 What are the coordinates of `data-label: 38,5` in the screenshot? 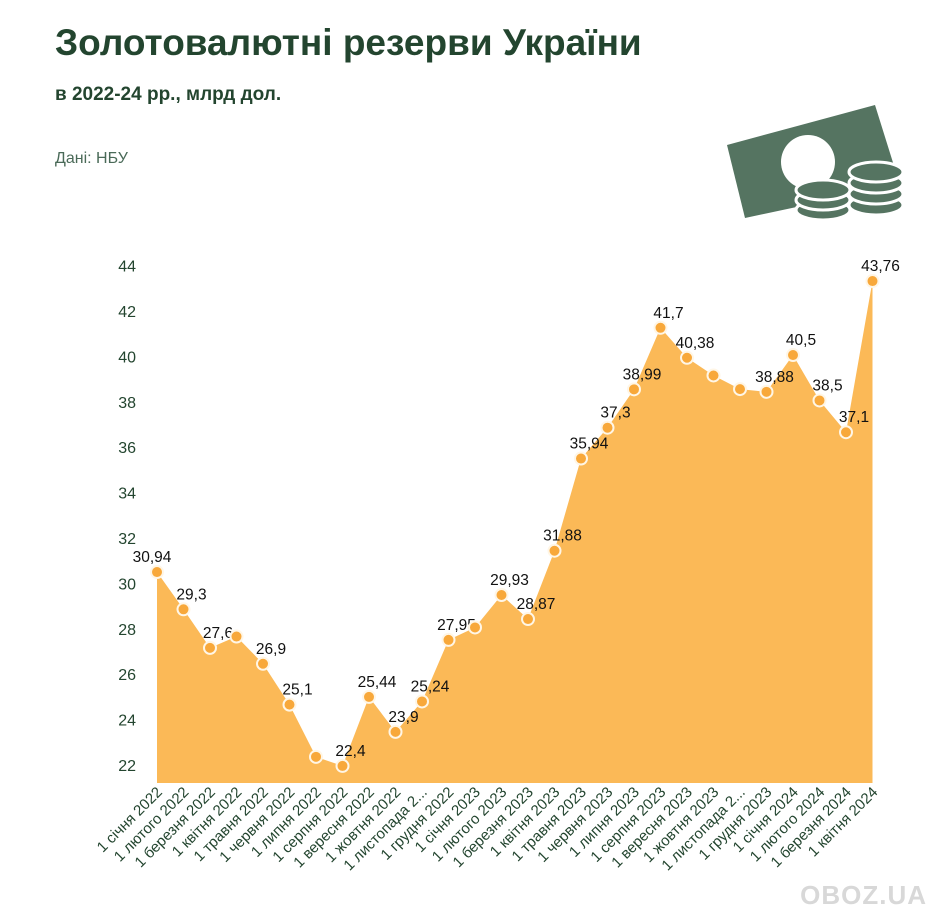 It's located at (827, 385).